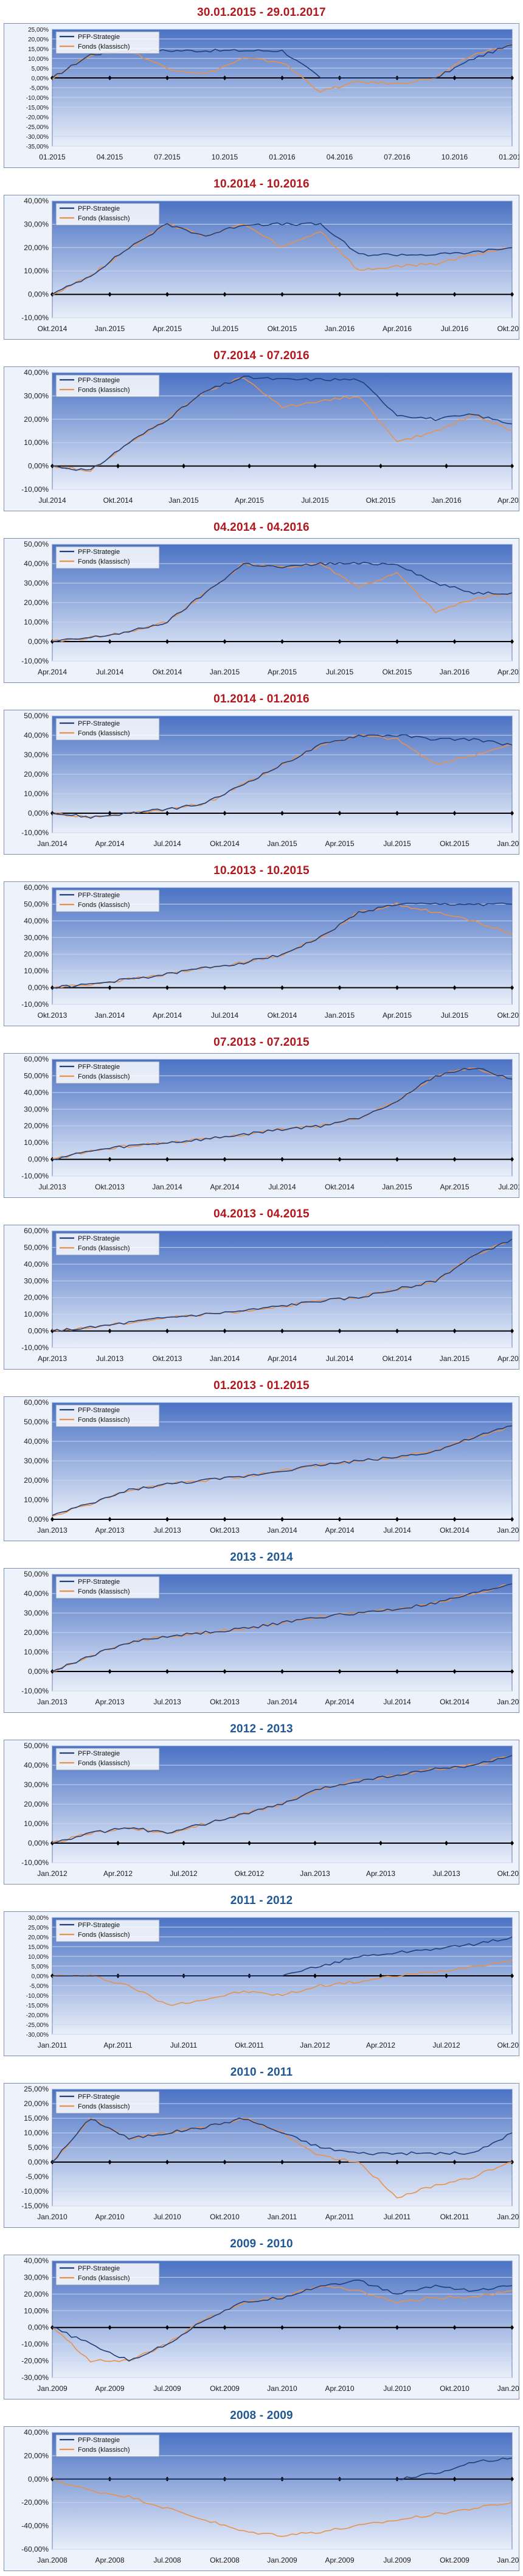  I want to click on x-tick-label: Jul.2010, so click(167, 2217).